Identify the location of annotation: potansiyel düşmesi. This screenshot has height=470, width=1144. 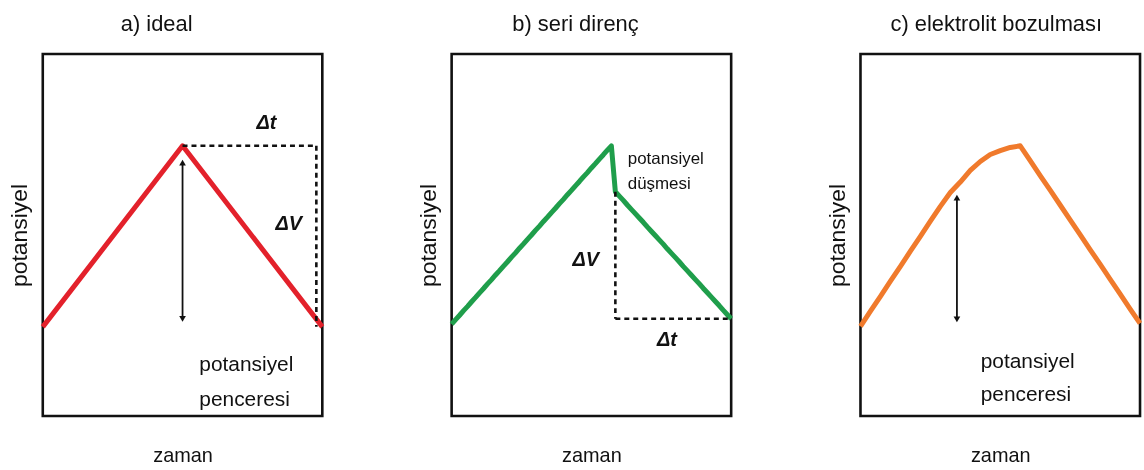
(665, 170).